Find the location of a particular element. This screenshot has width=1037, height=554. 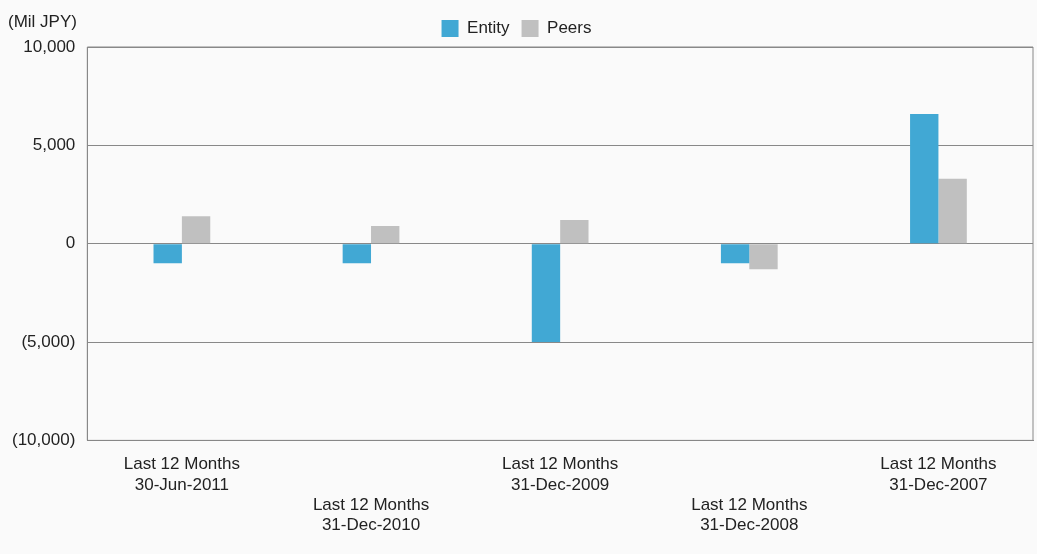

y-tick-label: 10,000 is located at coordinates (49, 46).